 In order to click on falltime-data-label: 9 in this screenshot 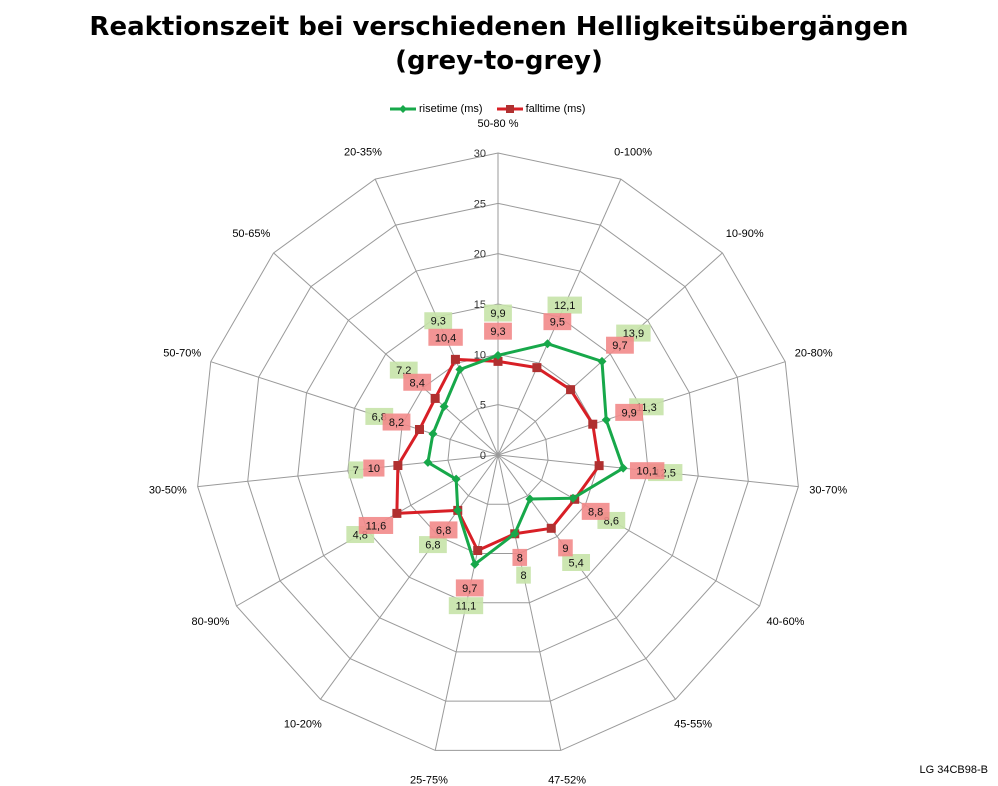, I will do `click(565, 549)`.